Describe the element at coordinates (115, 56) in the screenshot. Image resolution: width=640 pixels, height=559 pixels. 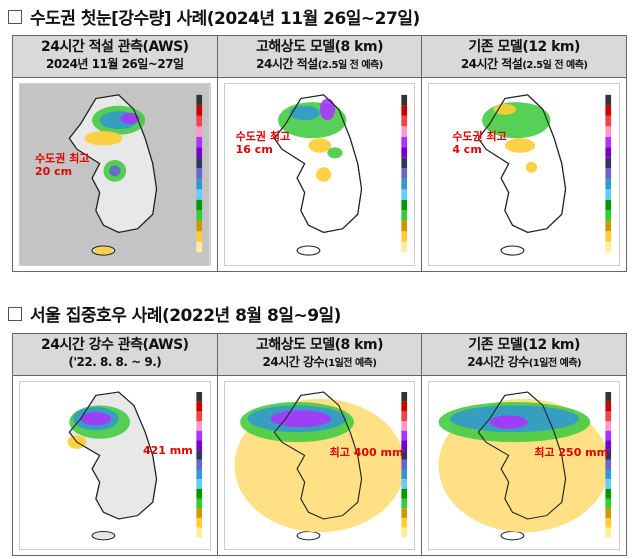
I see `header-aws: 24시간 적설 관측(AWS) 2024년 11월 26일~27일` at that location.